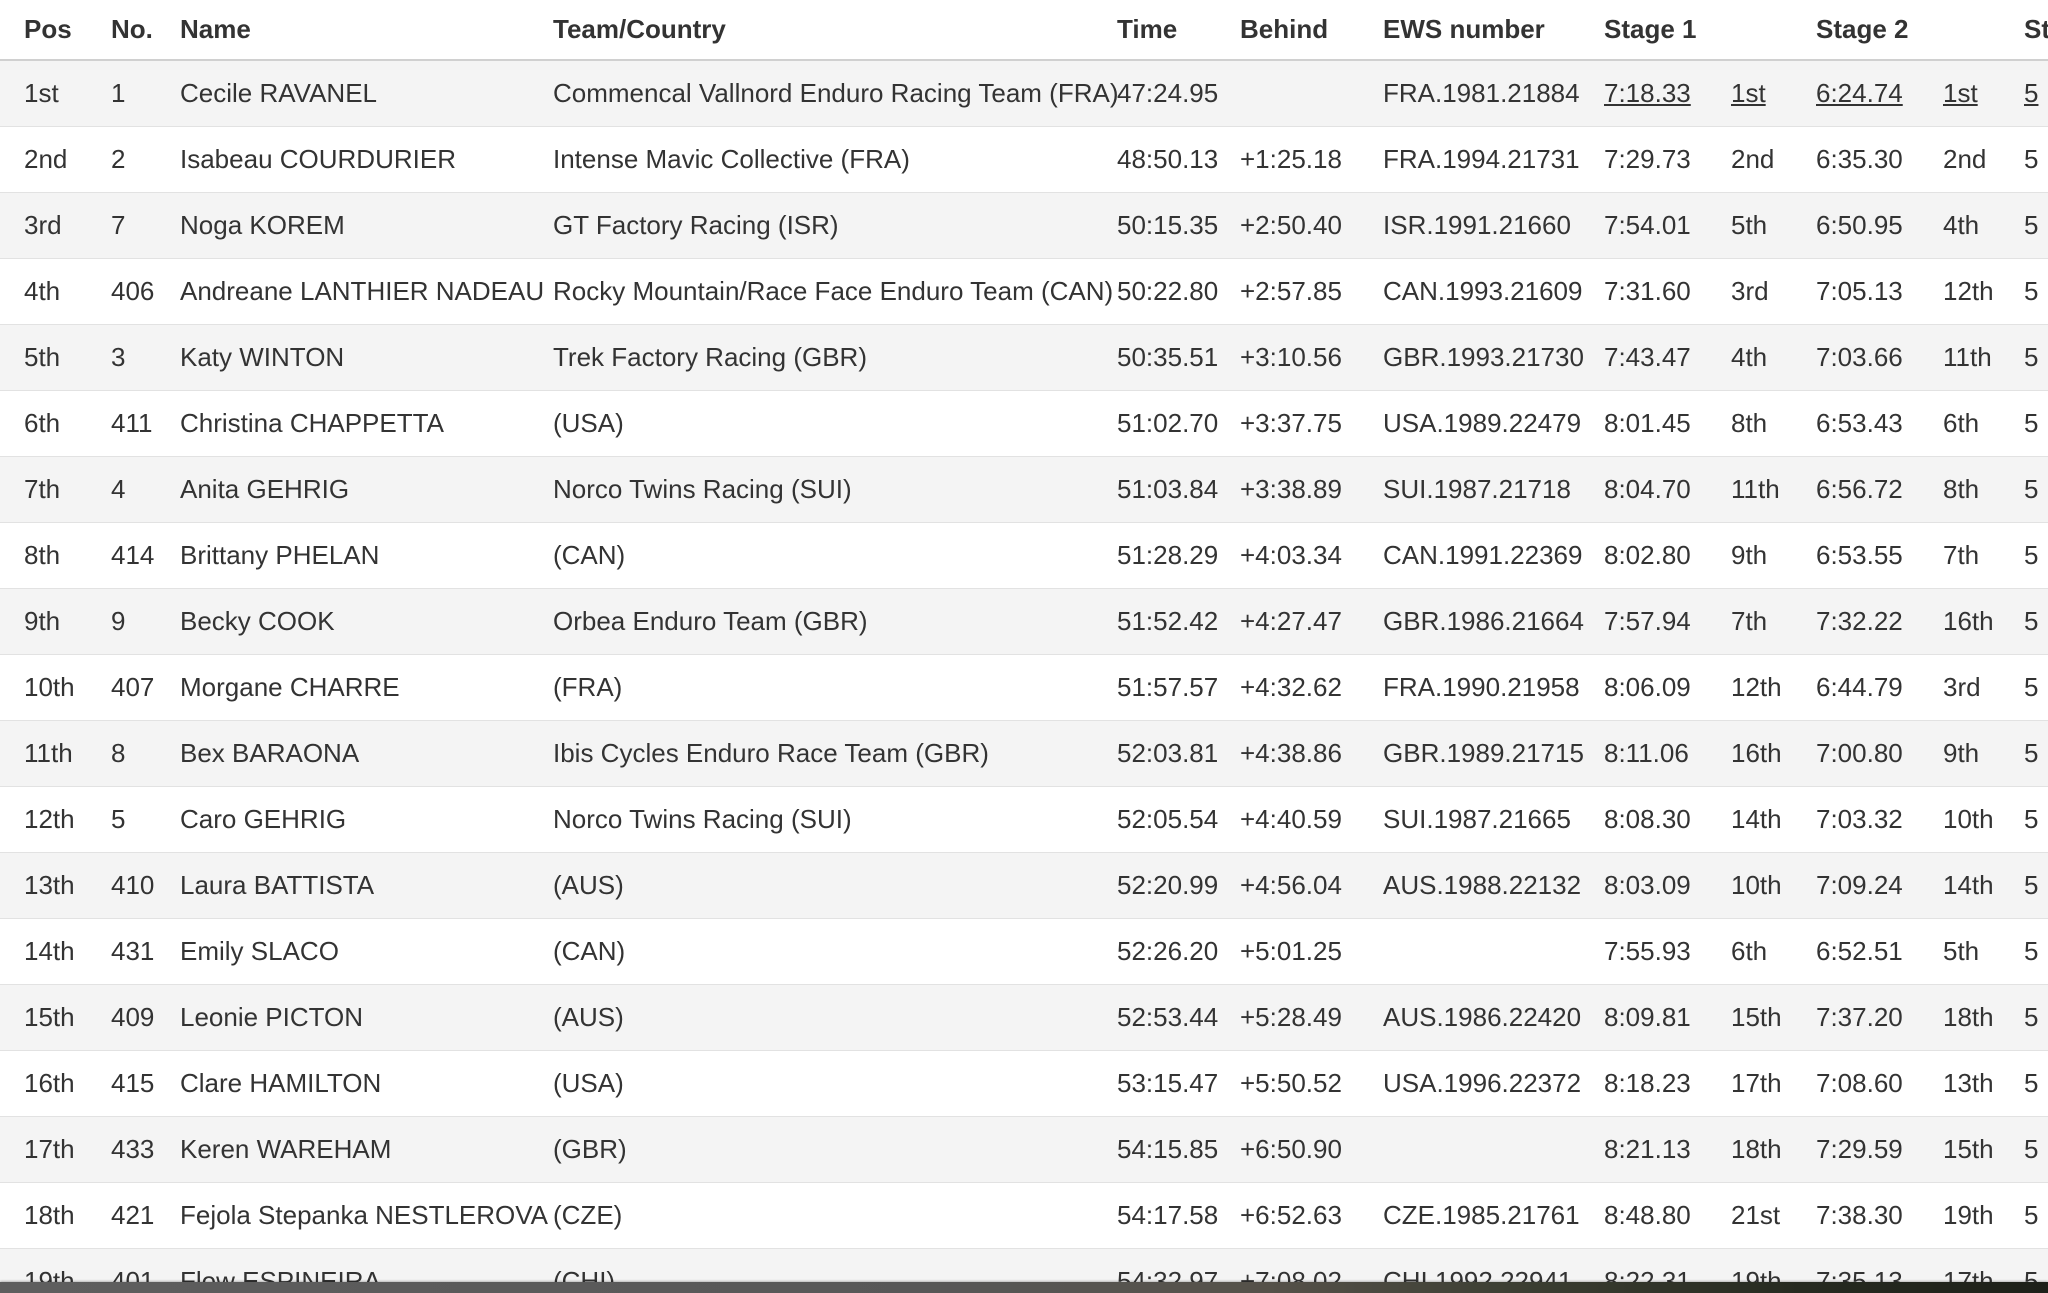 Image resolution: width=2048 pixels, height=1293 pixels. I want to click on cell-stage1-rank: 15th, so click(1773, 1016).